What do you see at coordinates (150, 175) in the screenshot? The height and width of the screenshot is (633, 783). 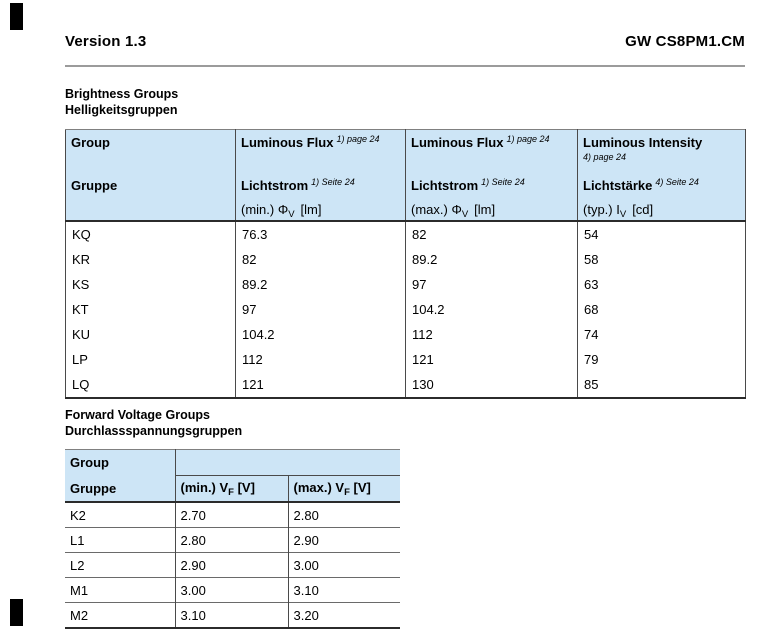 I see `col-header-group: Group Gruppe` at bounding box center [150, 175].